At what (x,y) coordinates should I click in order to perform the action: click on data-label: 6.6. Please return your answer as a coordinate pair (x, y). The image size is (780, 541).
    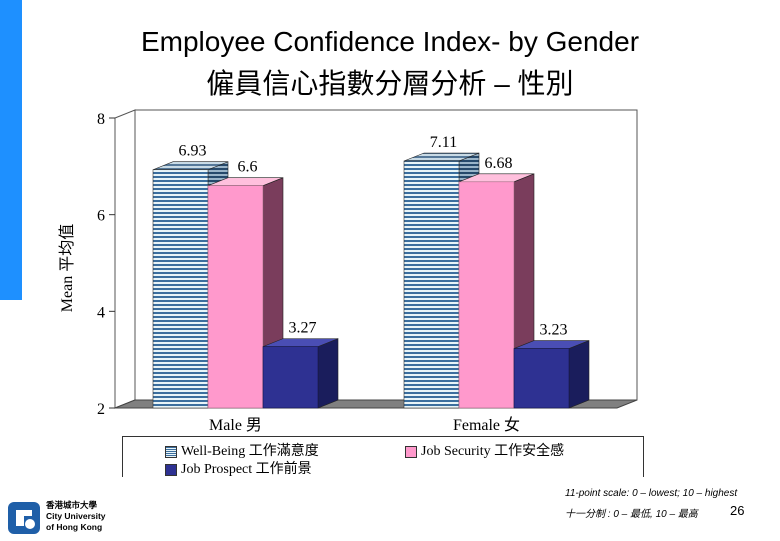
    Looking at the image, I should click on (248, 167).